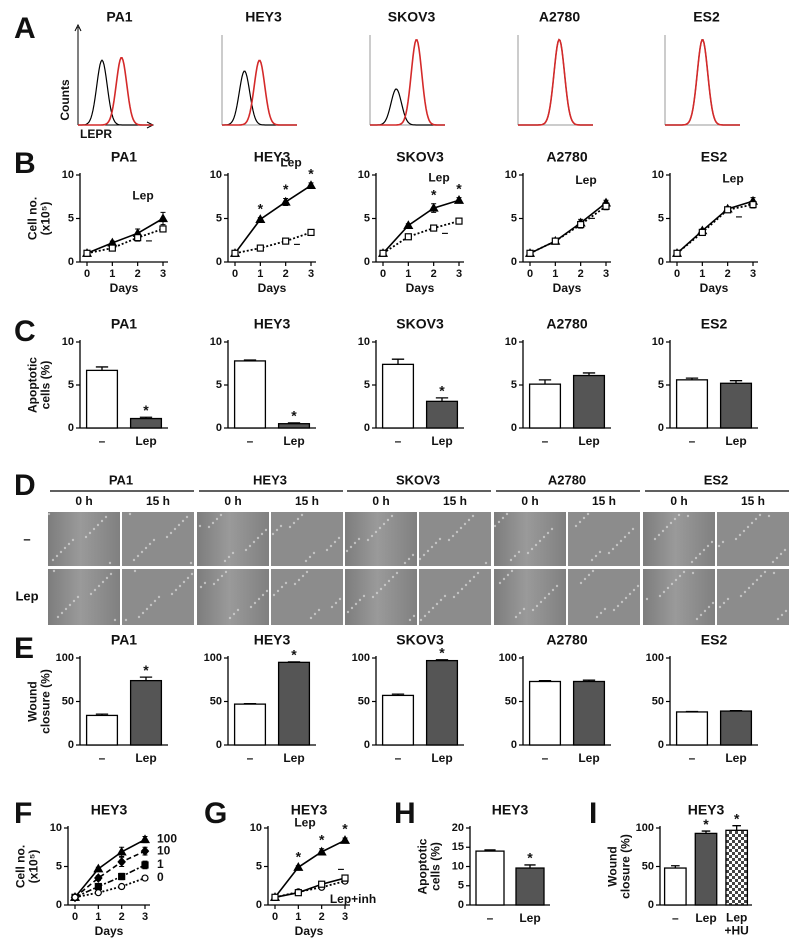 The width and height of the screenshot is (800, 948). Describe the element at coordinates (429, 866) in the screenshot. I see `y-axis-label: Apoptoticcells (%)` at that location.